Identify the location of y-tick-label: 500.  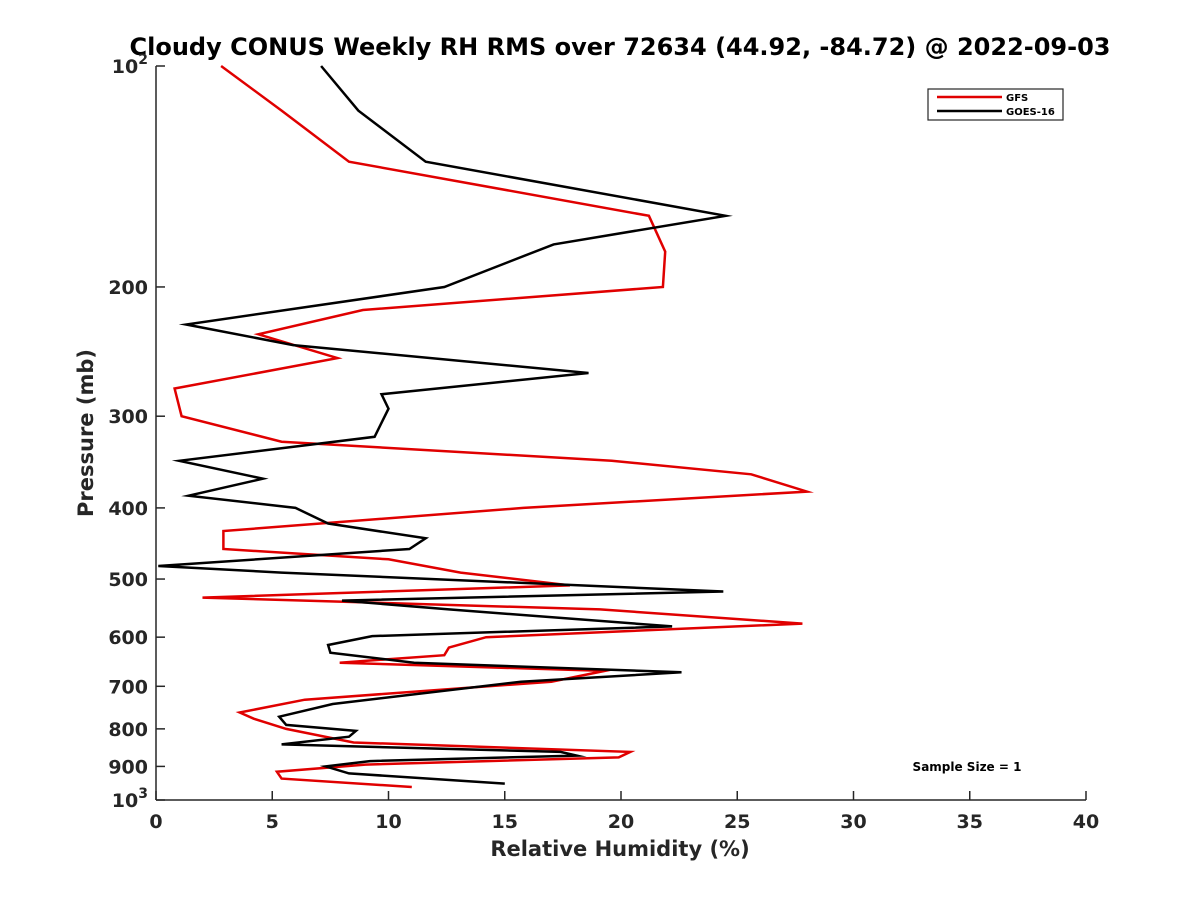
(128, 580).